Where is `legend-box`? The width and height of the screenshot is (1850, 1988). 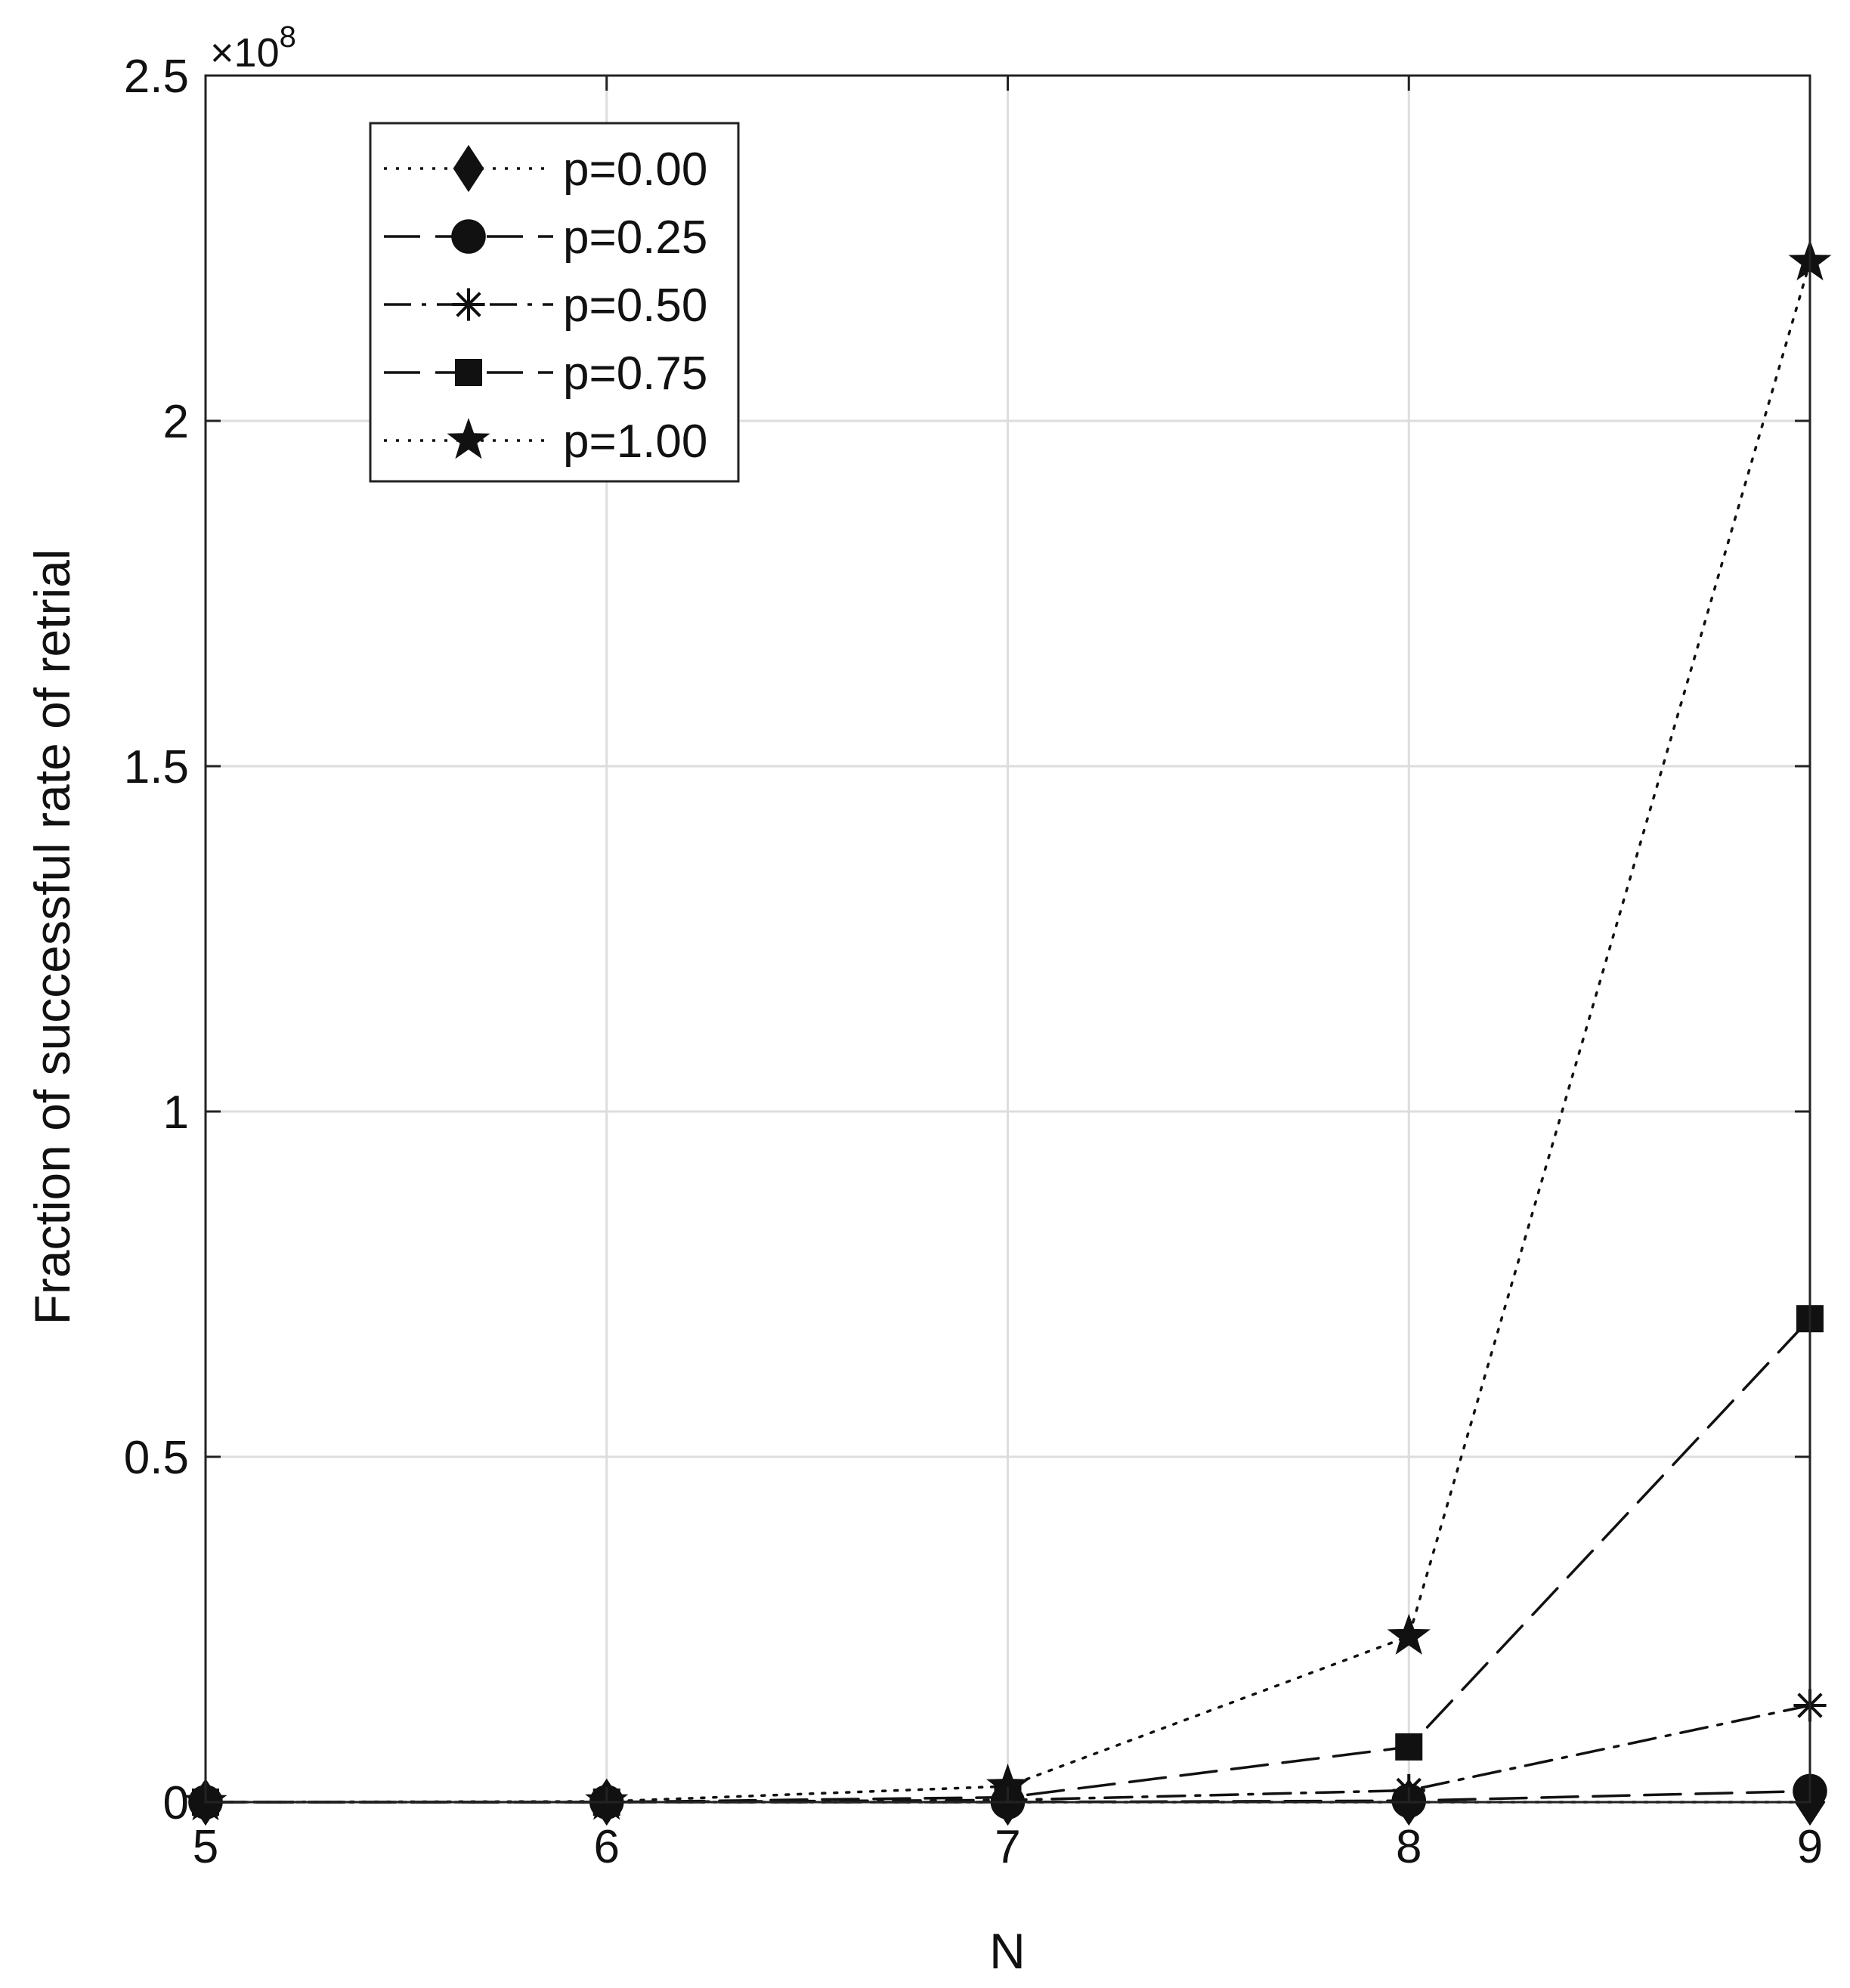 legend-box is located at coordinates (554, 303).